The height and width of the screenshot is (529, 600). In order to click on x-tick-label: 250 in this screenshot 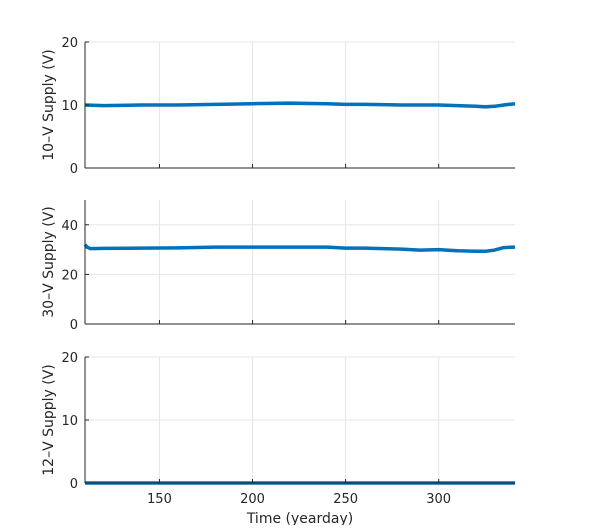, I will do `click(345, 499)`.